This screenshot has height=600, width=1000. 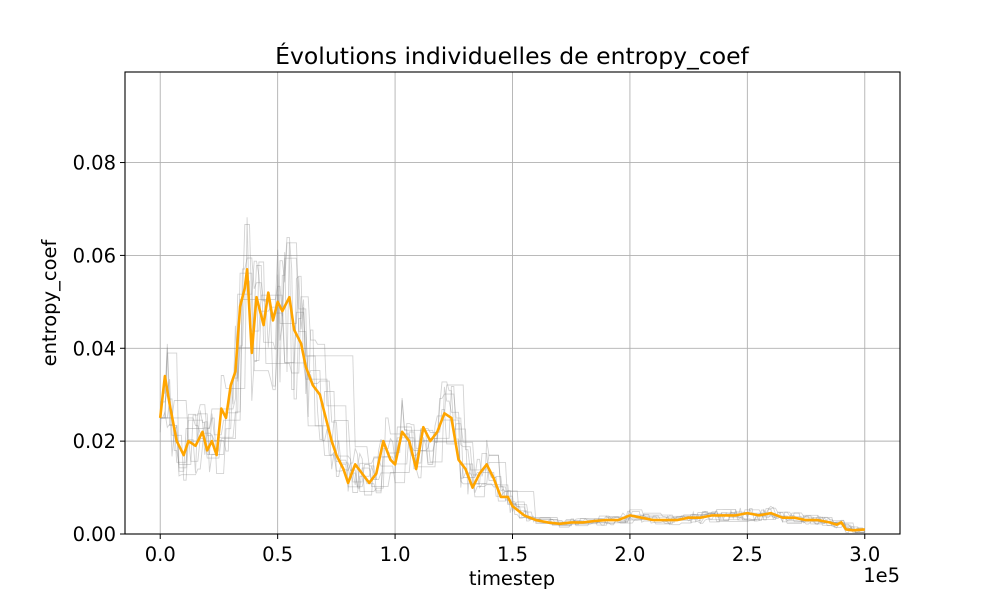 What do you see at coordinates (94, 441) in the screenshot?
I see `y-tick-label: 0.02` at bounding box center [94, 441].